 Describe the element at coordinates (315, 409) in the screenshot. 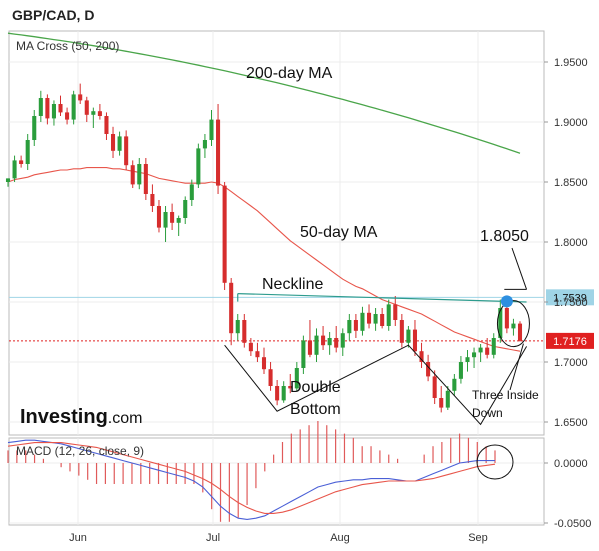

I see `annotation-bottom: Bottom` at that location.